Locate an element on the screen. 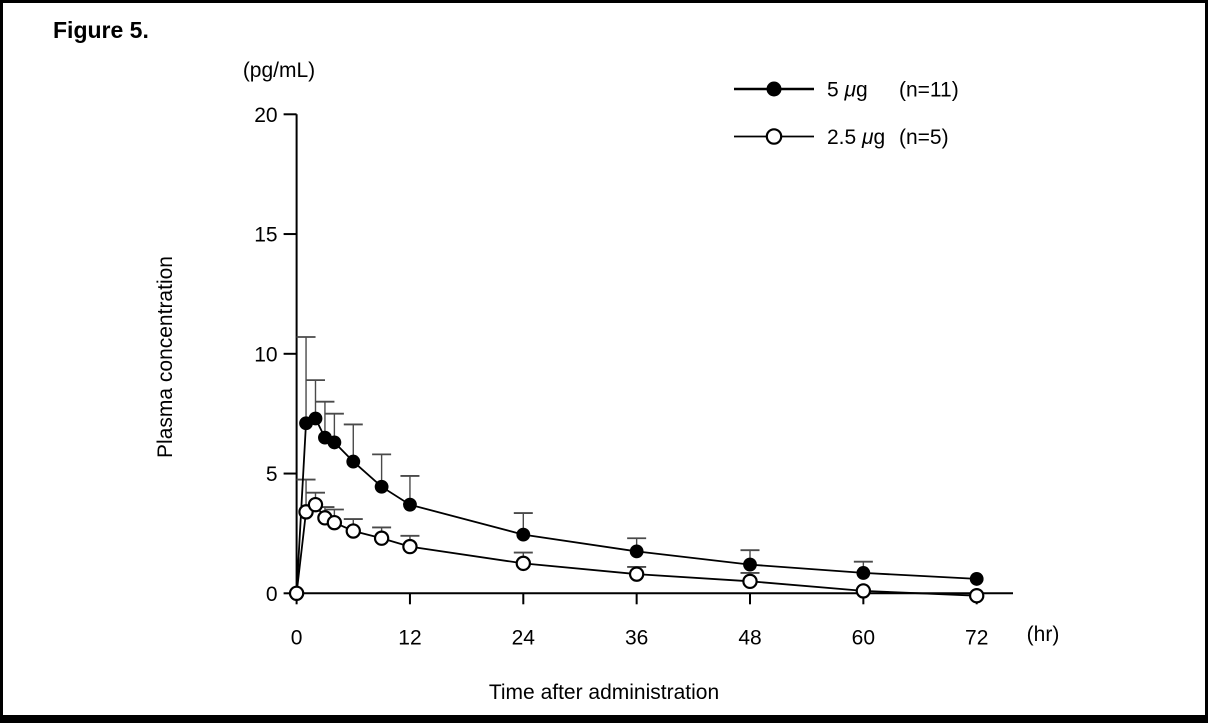 This screenshot has height=723, width=1208. y-tick-label: 0 is located at coordinates (272, 594).